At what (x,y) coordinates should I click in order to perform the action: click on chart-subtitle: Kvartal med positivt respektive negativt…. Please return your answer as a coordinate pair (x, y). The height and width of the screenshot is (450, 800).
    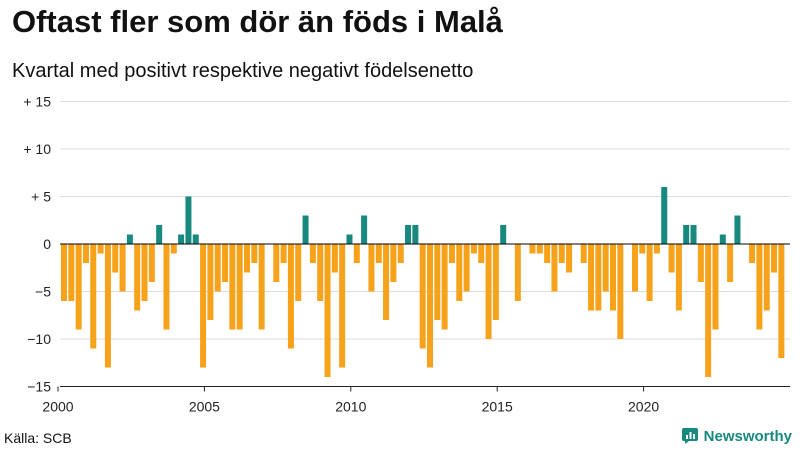
    Looking at the image, I should click on (243, 71).